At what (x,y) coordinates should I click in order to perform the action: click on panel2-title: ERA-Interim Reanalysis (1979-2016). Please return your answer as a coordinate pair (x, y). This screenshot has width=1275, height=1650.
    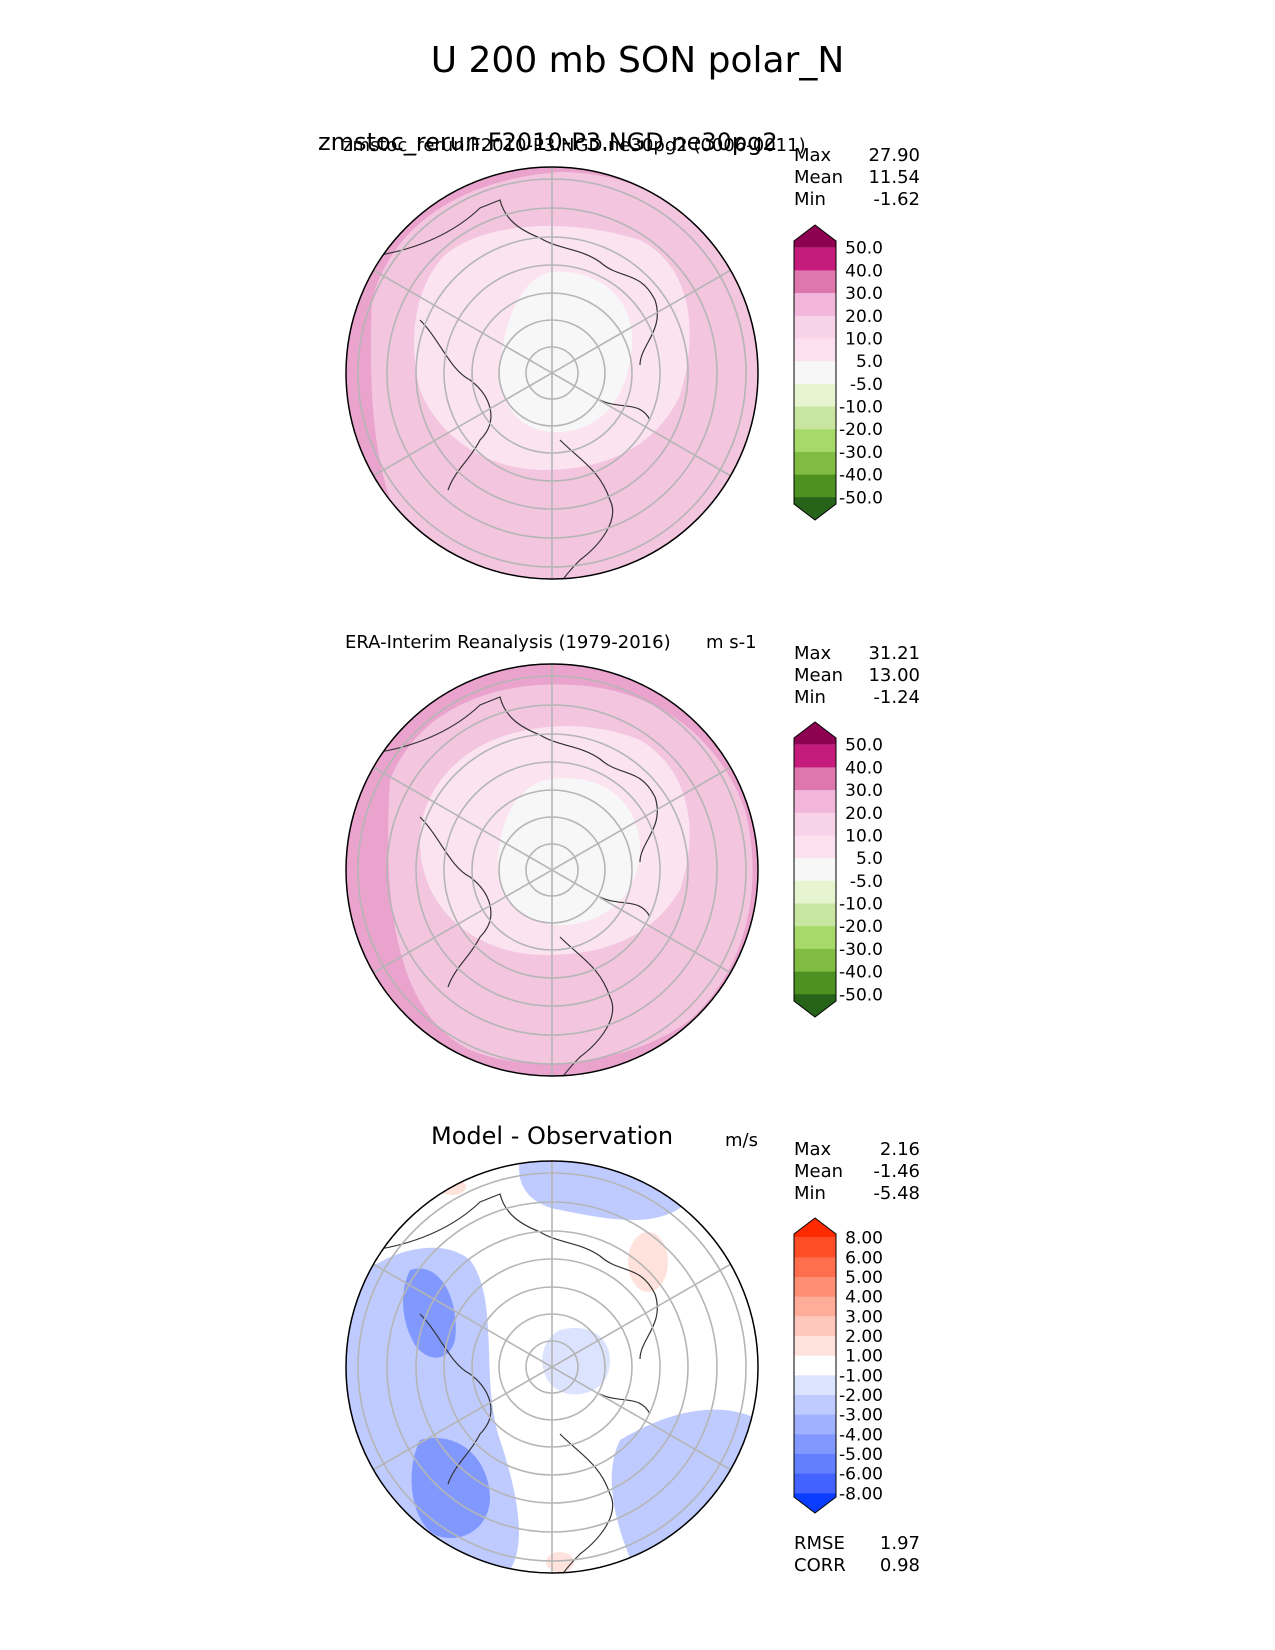
    Looking at the image, I should click on (508, 642).